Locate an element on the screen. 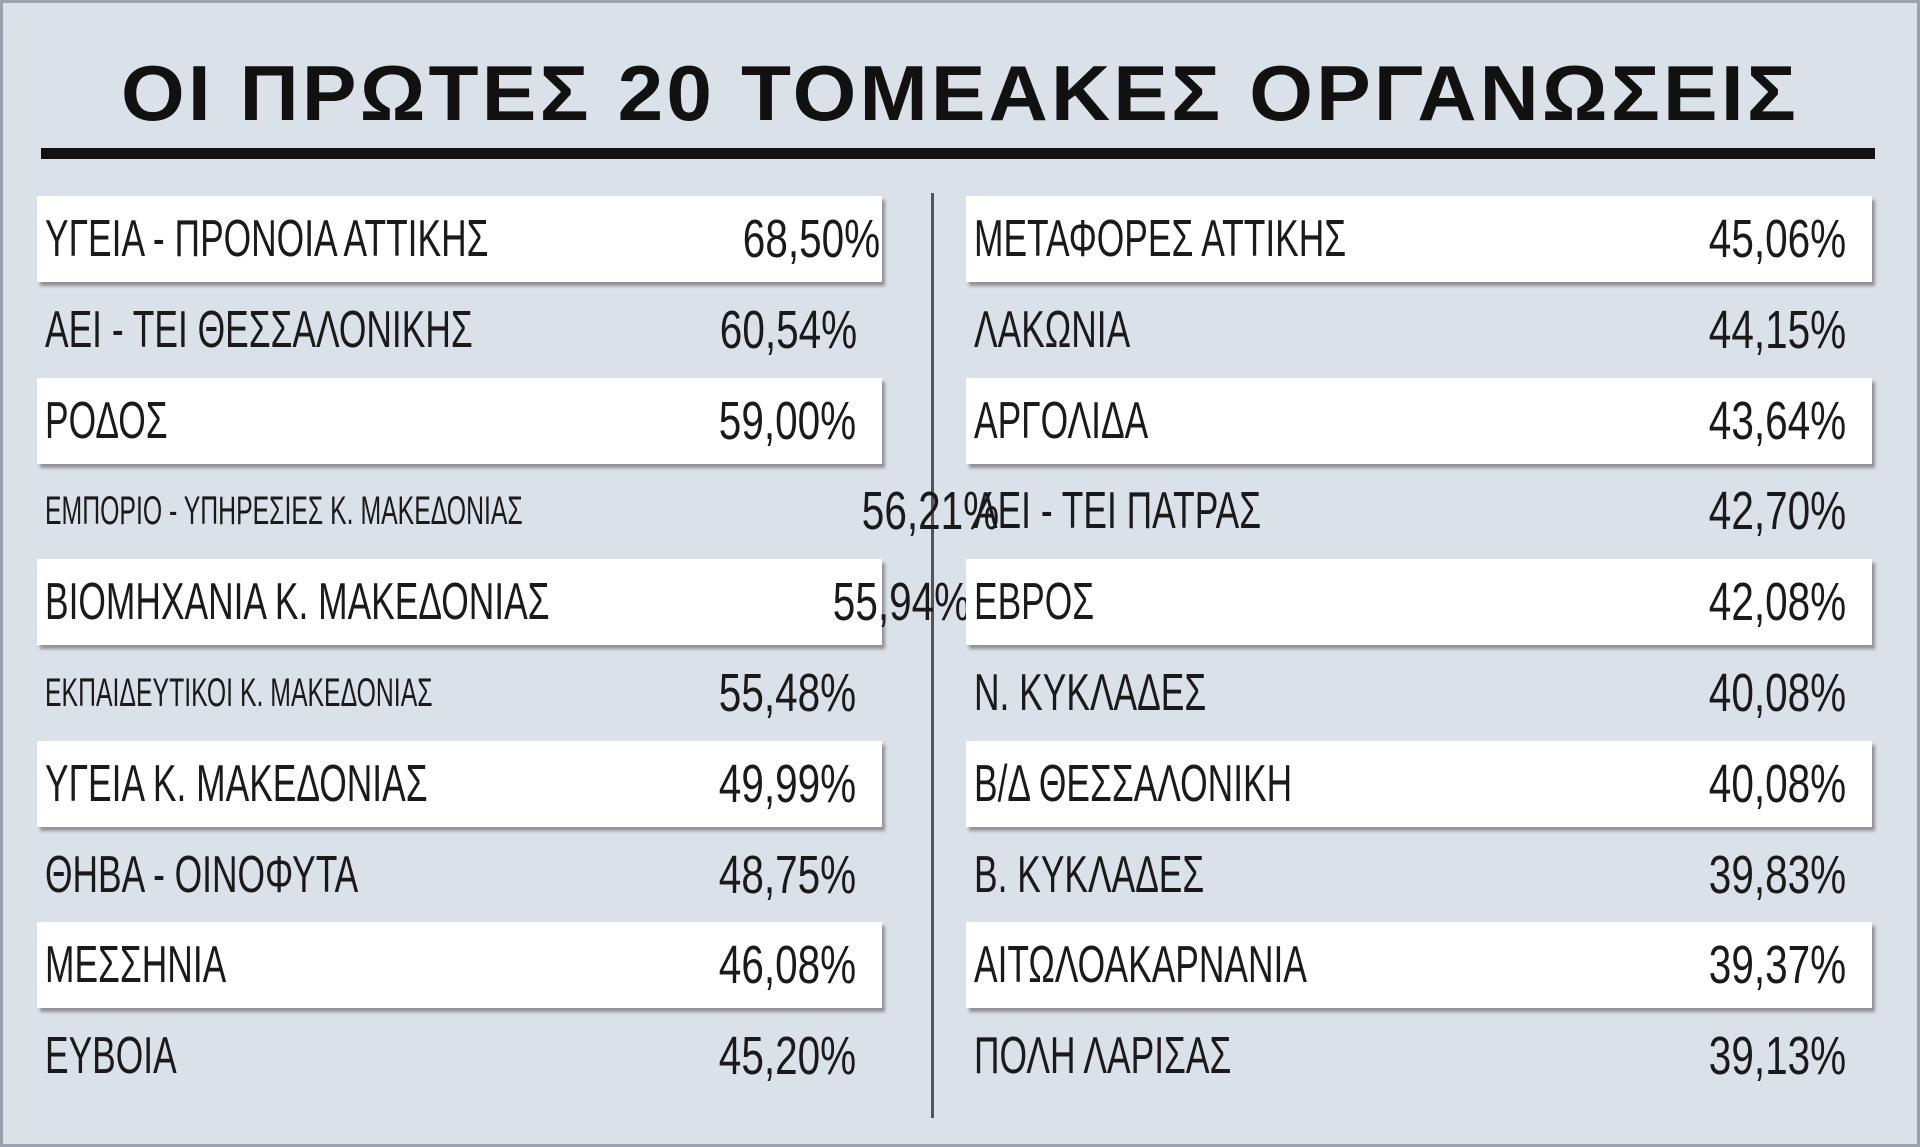 The image size is (1920, 1147). row-value: 55,94% is located at coordinates (901, 602).